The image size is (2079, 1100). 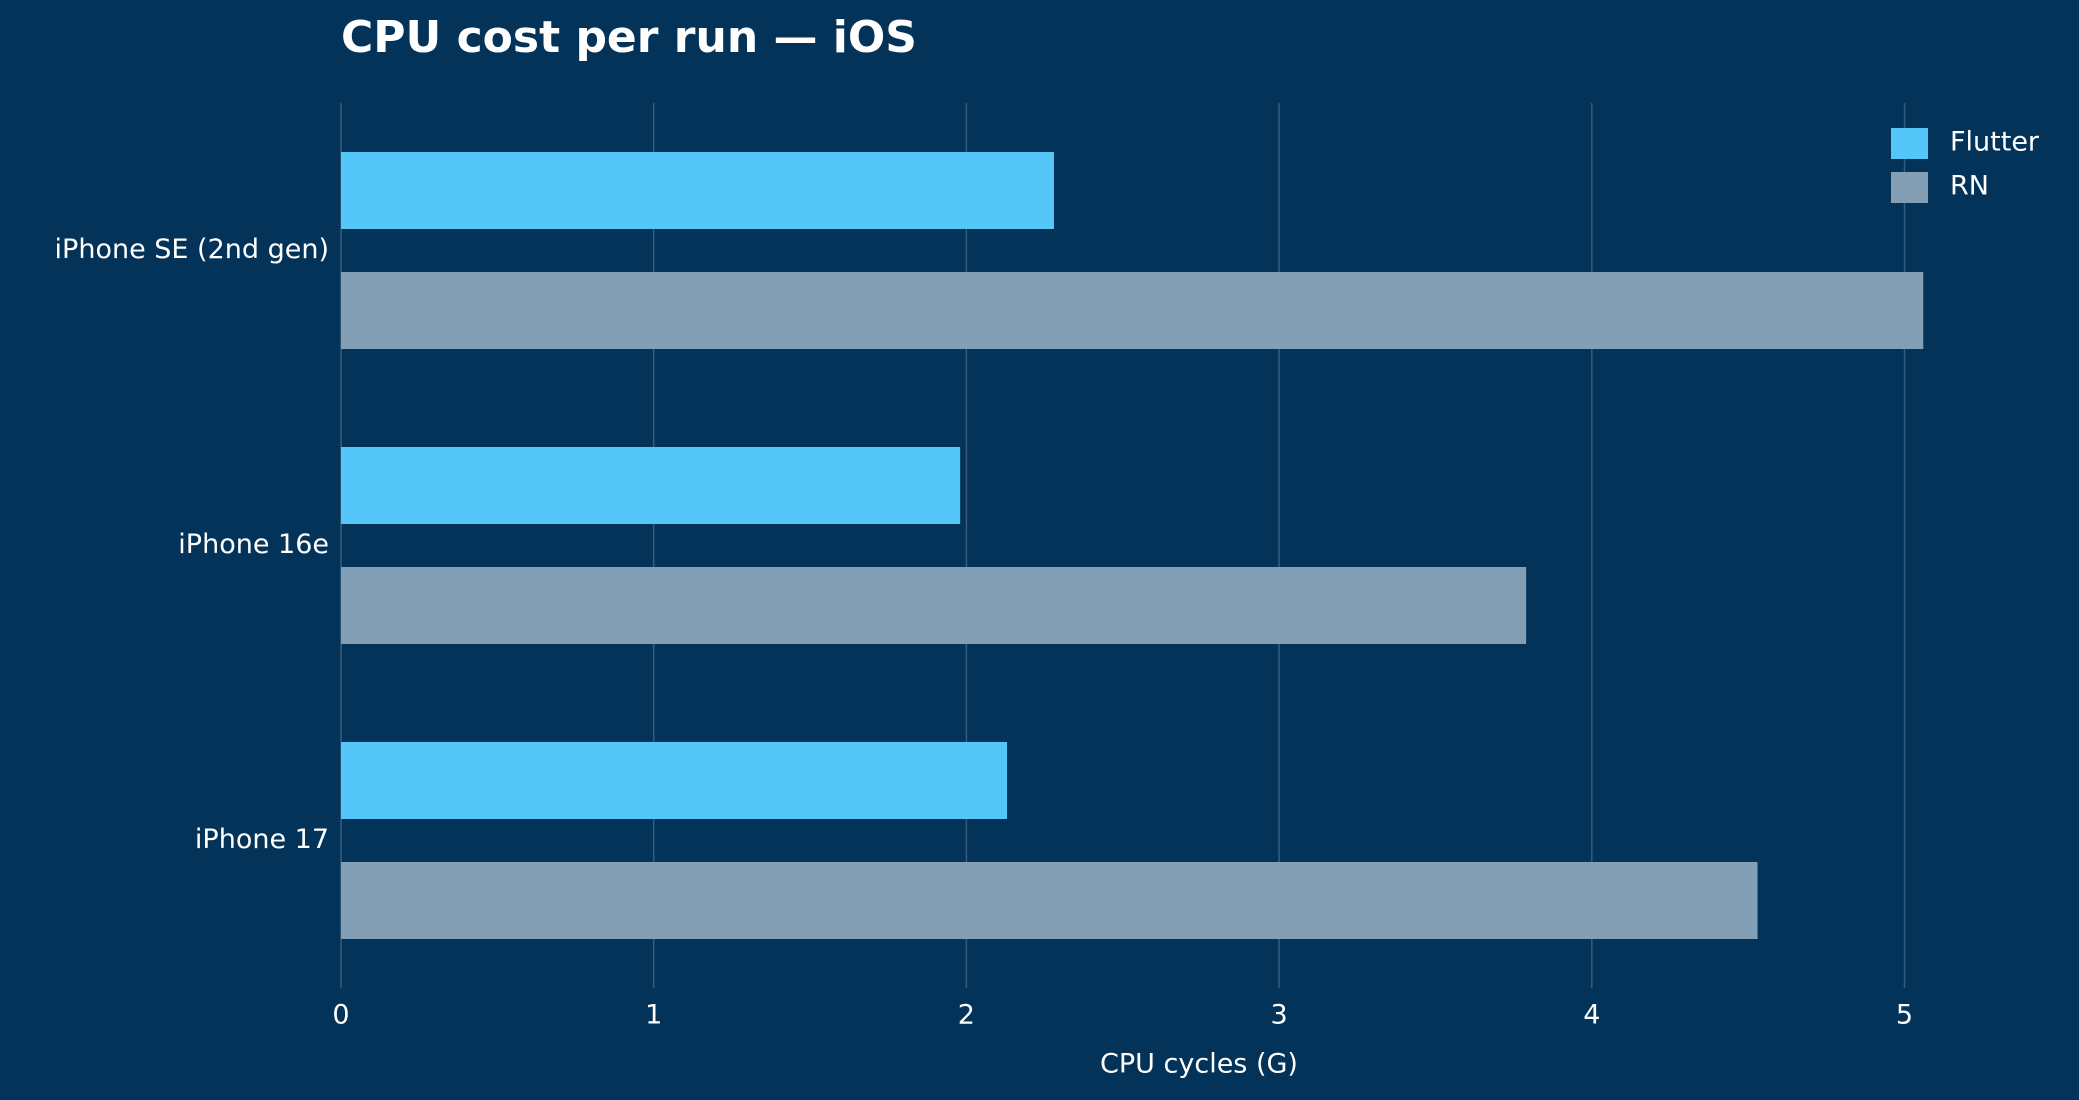 What do you see at coordinates (340, 1015) in the screenshot?
I see `x-tick-label: 0` at bounding box center [340, 1015].